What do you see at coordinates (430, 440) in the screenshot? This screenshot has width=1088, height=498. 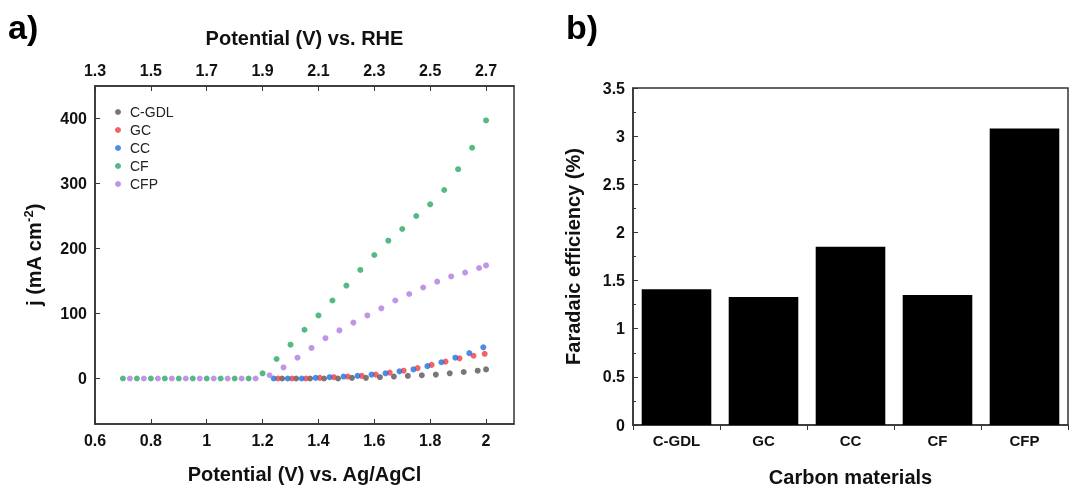 I see `x-tick-label: 1.8` at bounding box center [430, 440].